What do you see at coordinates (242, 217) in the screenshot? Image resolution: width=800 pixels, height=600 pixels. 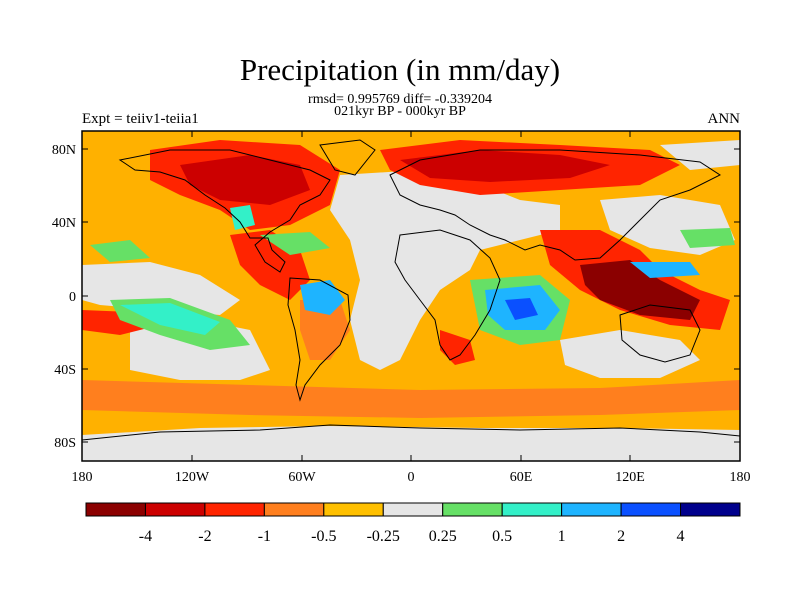 I see `field-cyan-florida` at bounding box center [242, 217].